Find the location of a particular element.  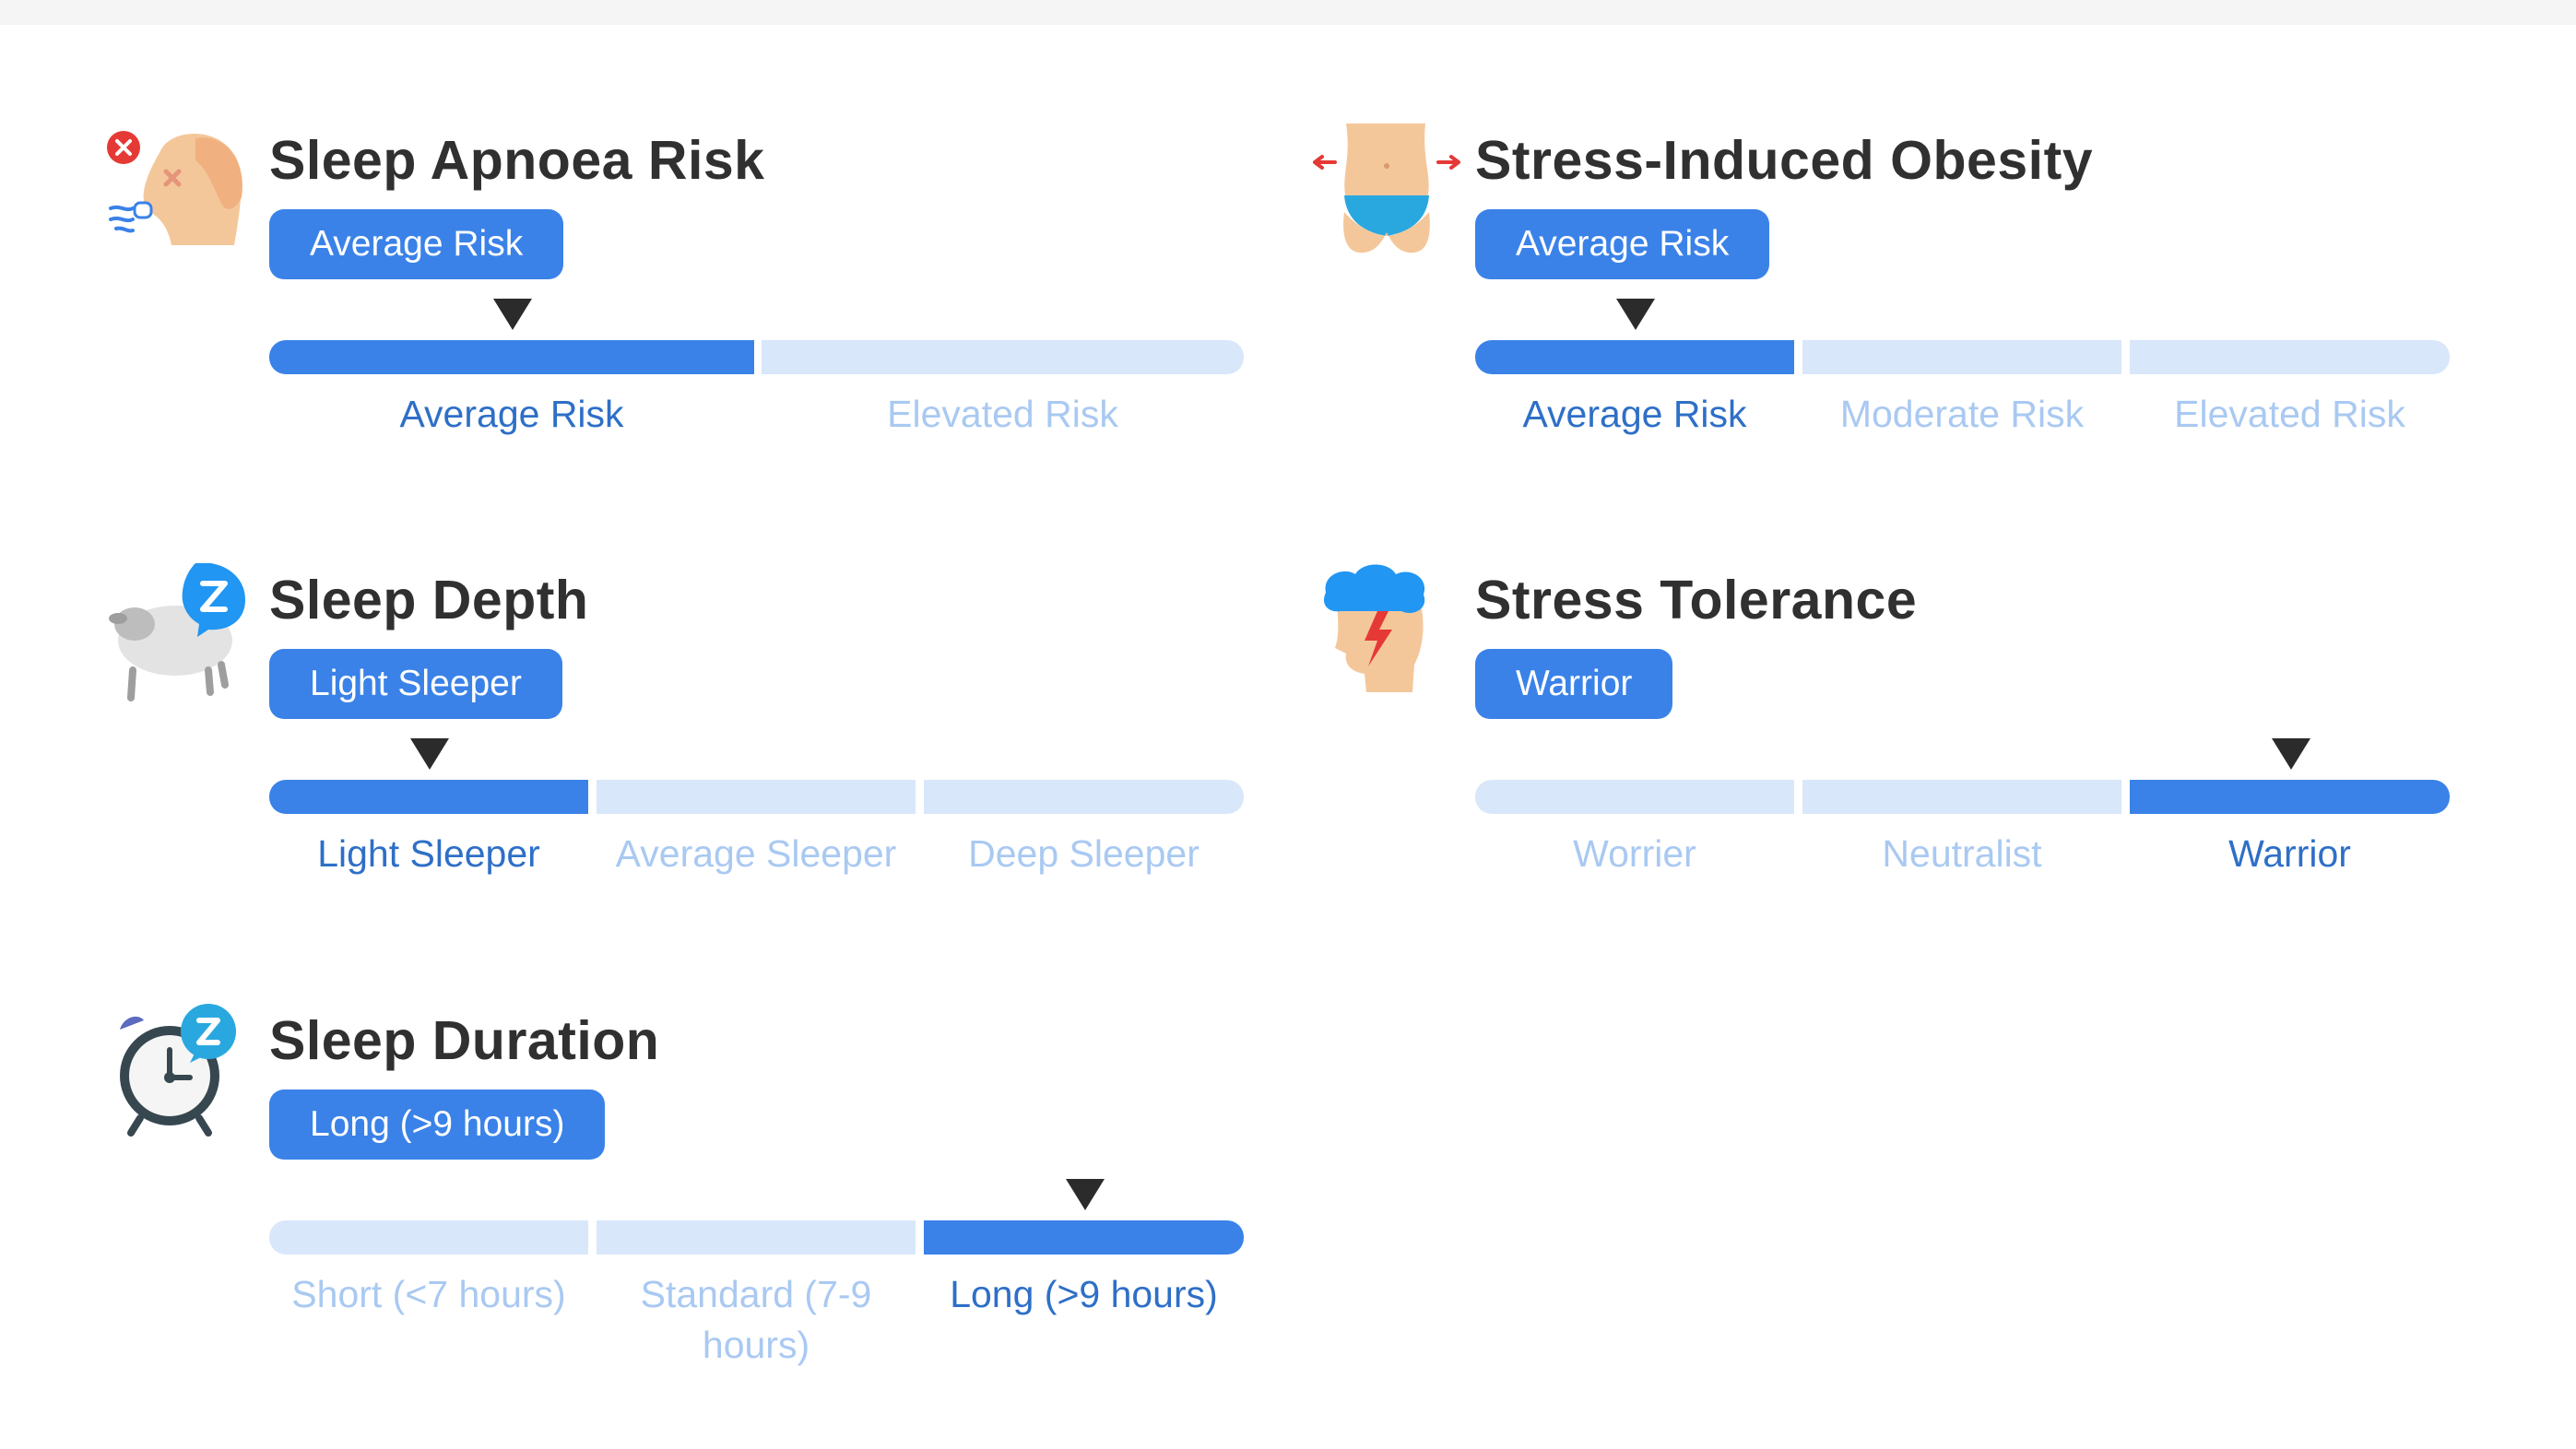

scale-label: Worrier is located at coordinates (1634, 853).